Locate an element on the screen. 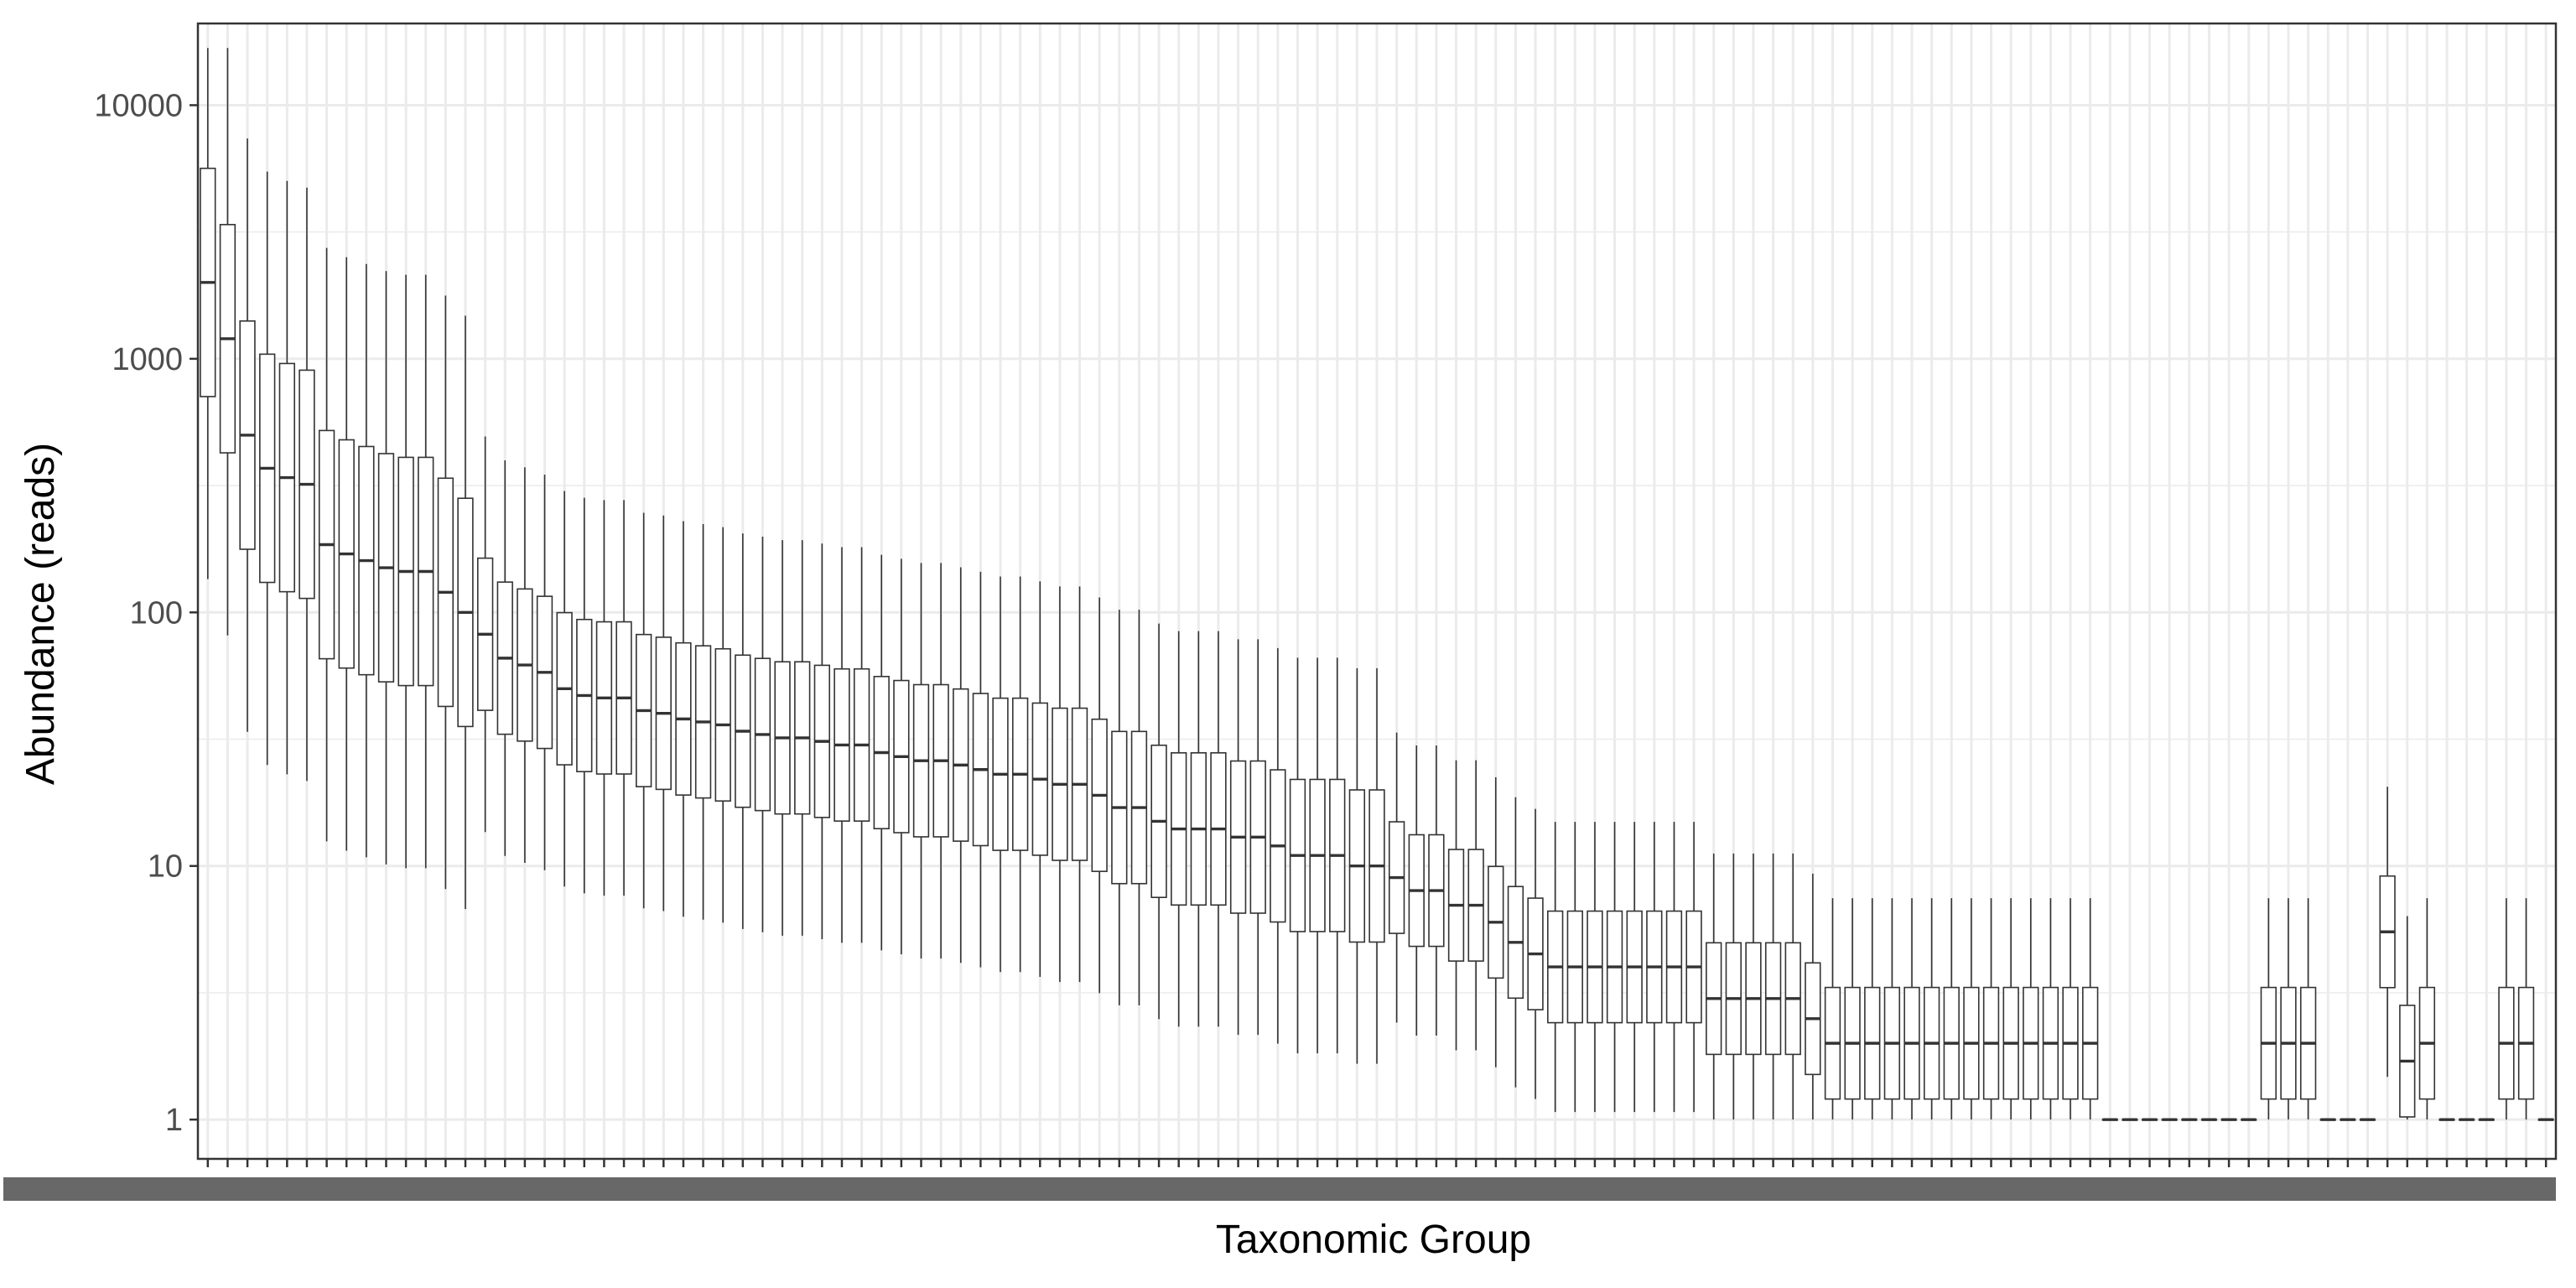 The image size is (2576, 1288). y-axis: 1 10 100 1000 10000 is located at coordinates (146, 613).